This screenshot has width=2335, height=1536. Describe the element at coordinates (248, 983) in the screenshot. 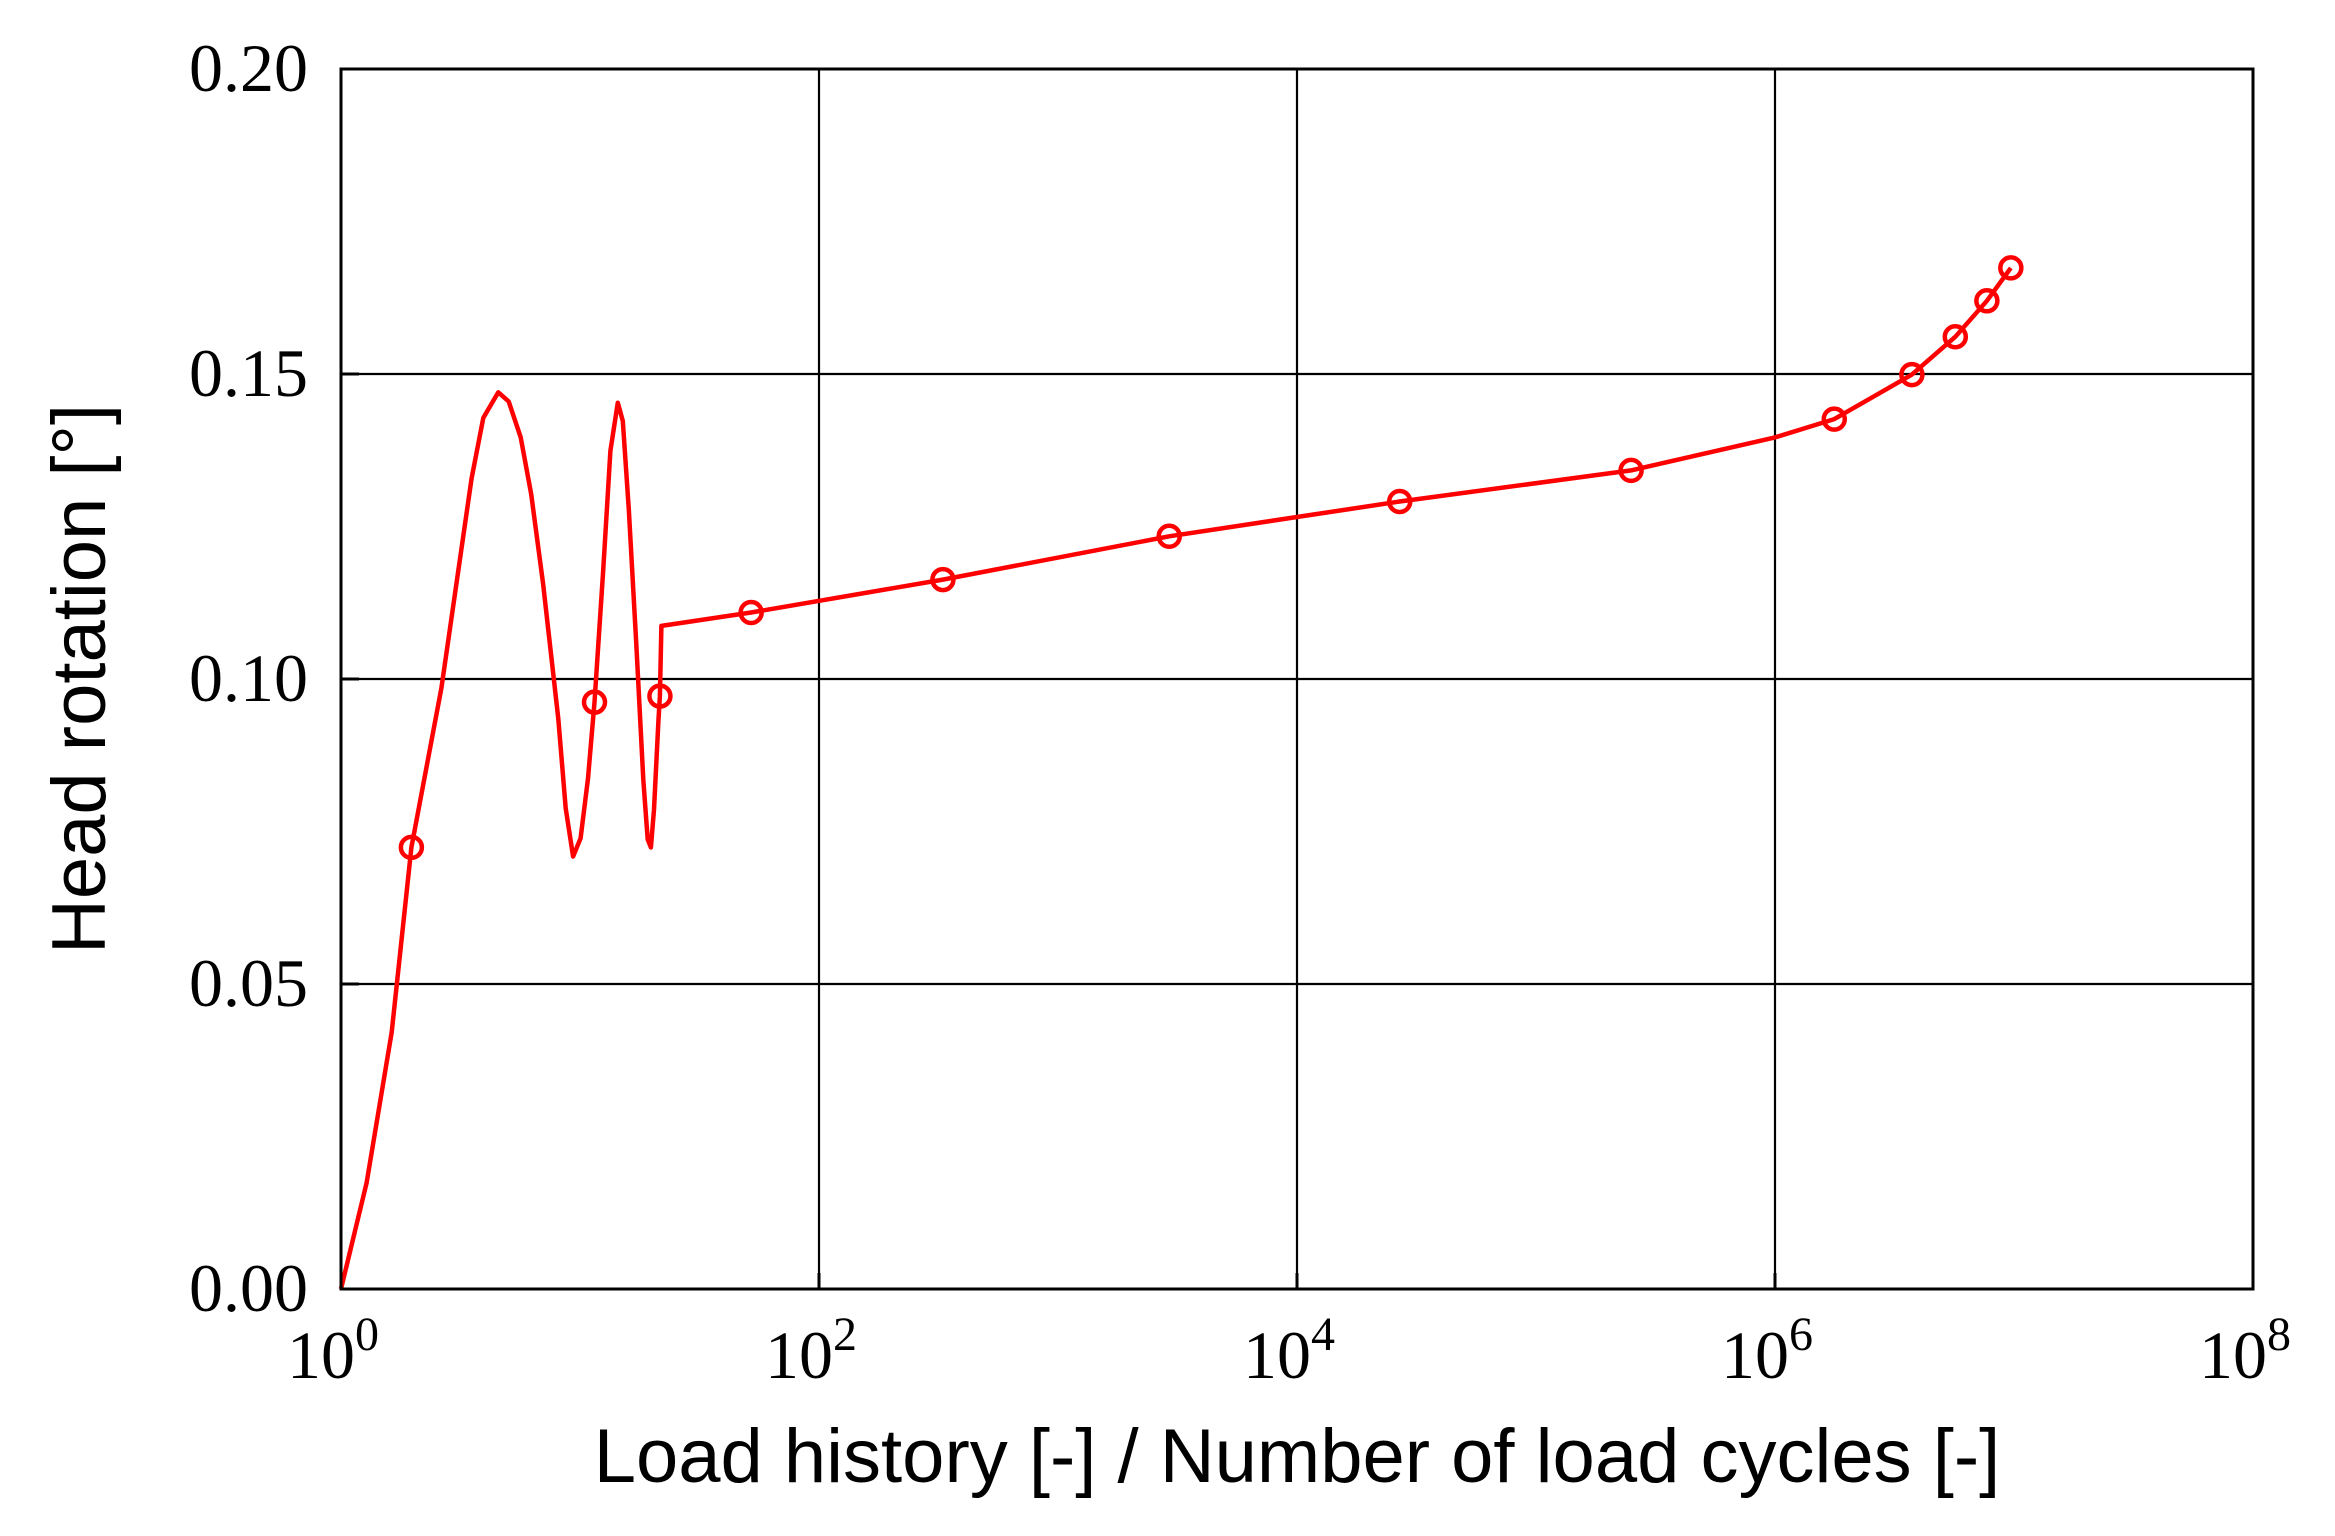

I see `y-tick-label: 0.05` at that location.